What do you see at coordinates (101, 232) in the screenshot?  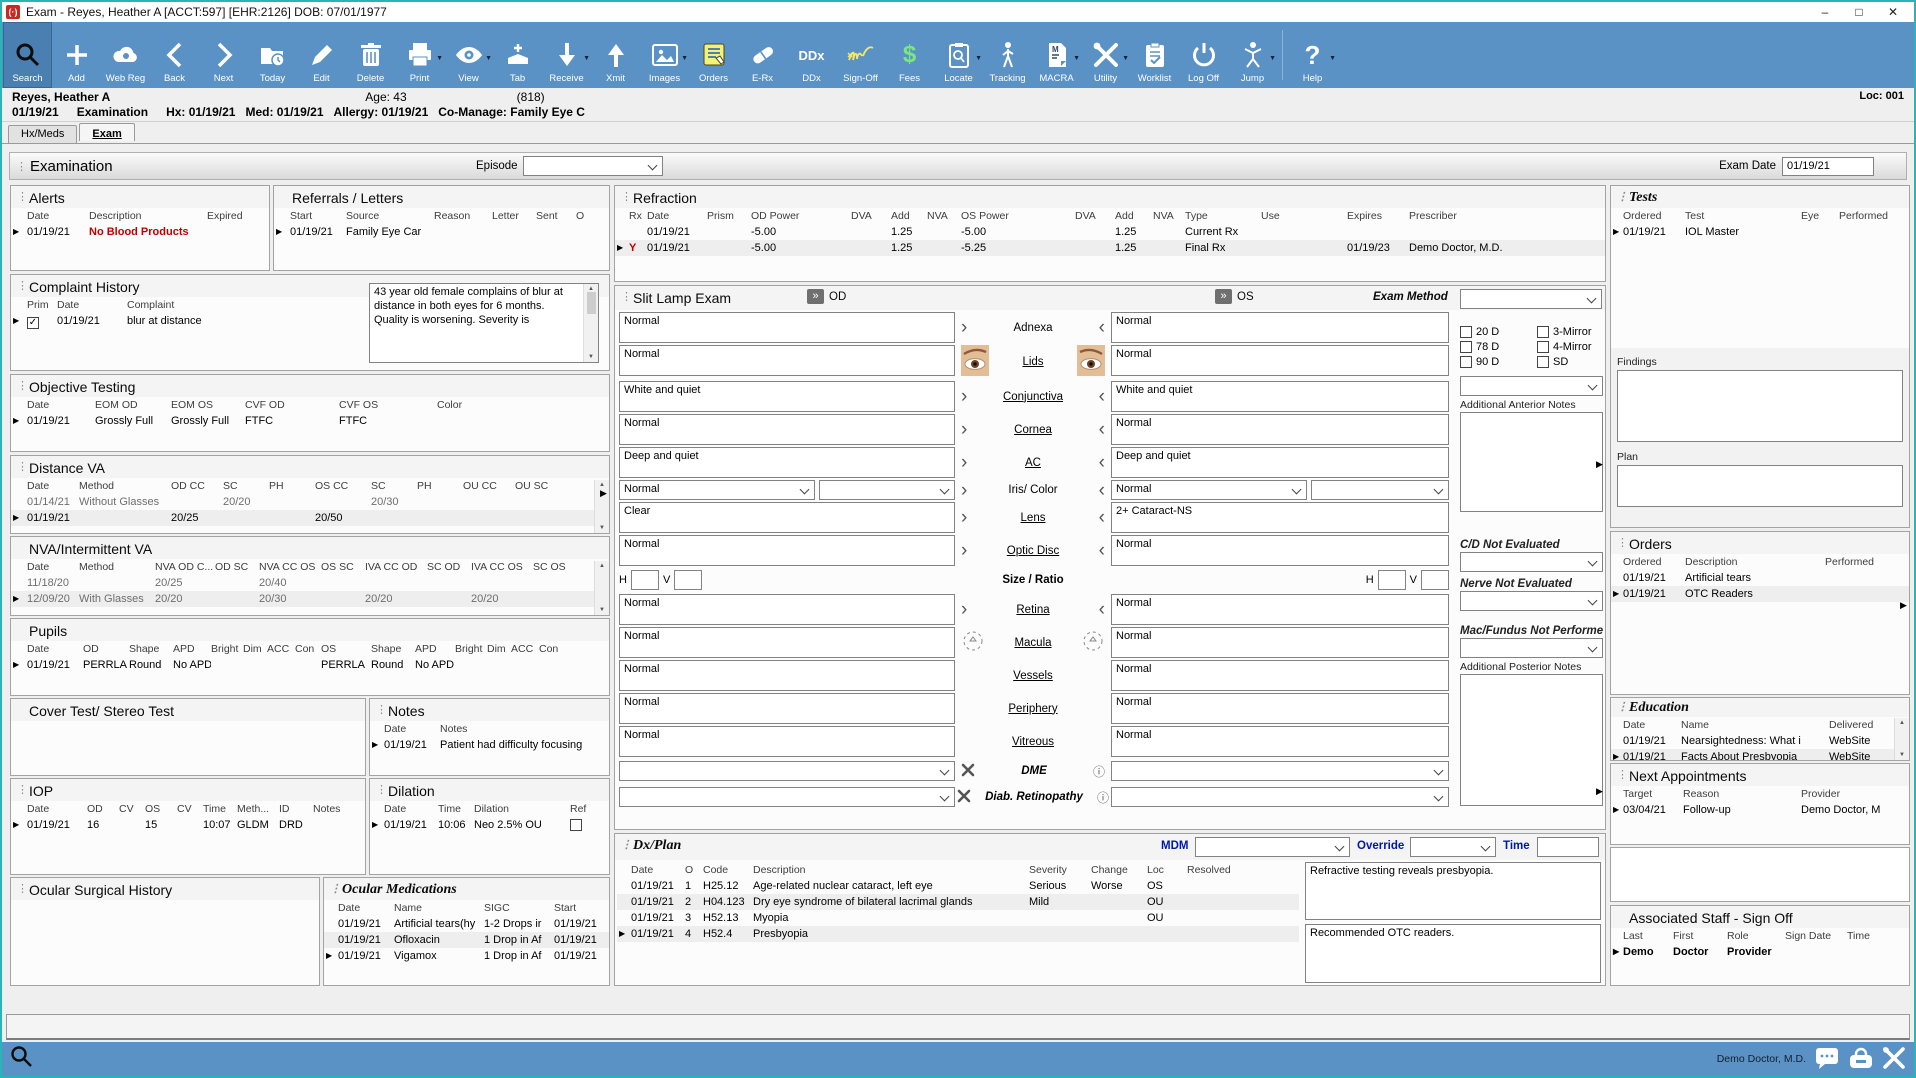 I see `alert-row: ▶ 01/19/21 No Blood Products` at bounding box center [101, 232].